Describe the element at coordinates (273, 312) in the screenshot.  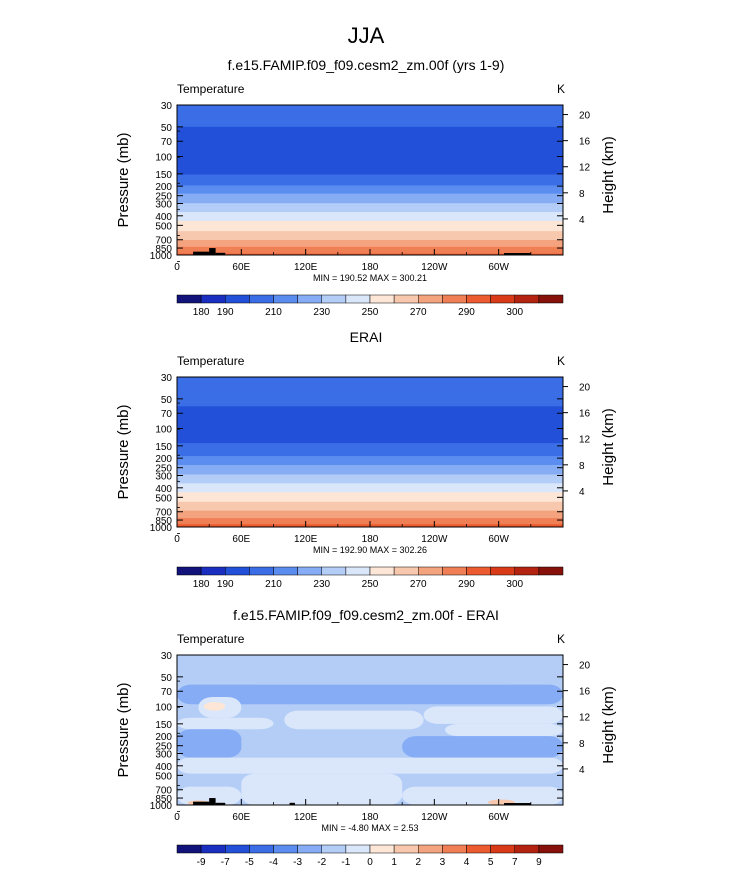
I see `labelbar-label: 210` at that location.